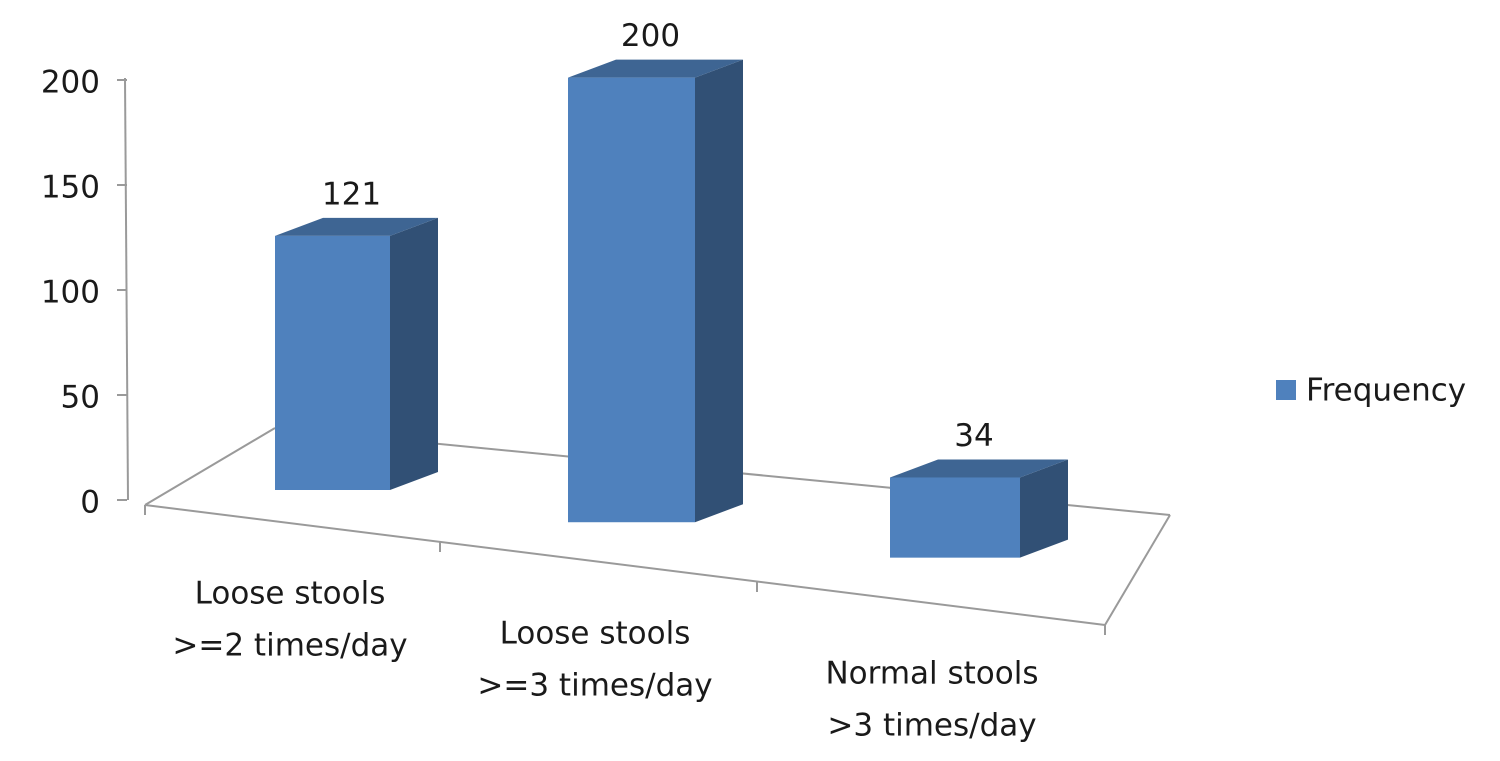  Describe the element at coordinates (594, 686) in the screenshot. I see `x-tick-label: >=3 times/day` at that location.